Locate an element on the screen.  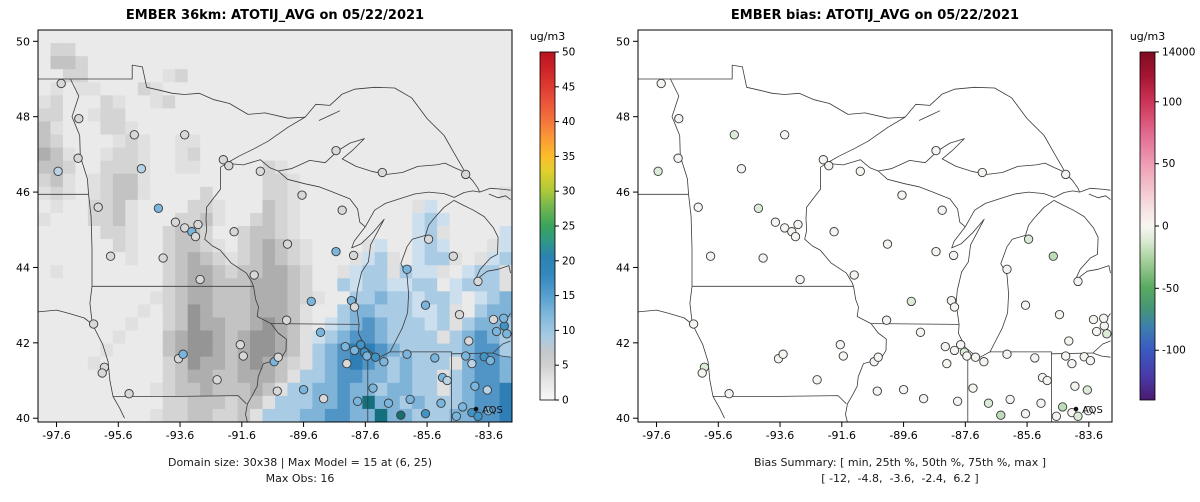
x-tick-label: -91.6 is located at coordinates (242, 435).